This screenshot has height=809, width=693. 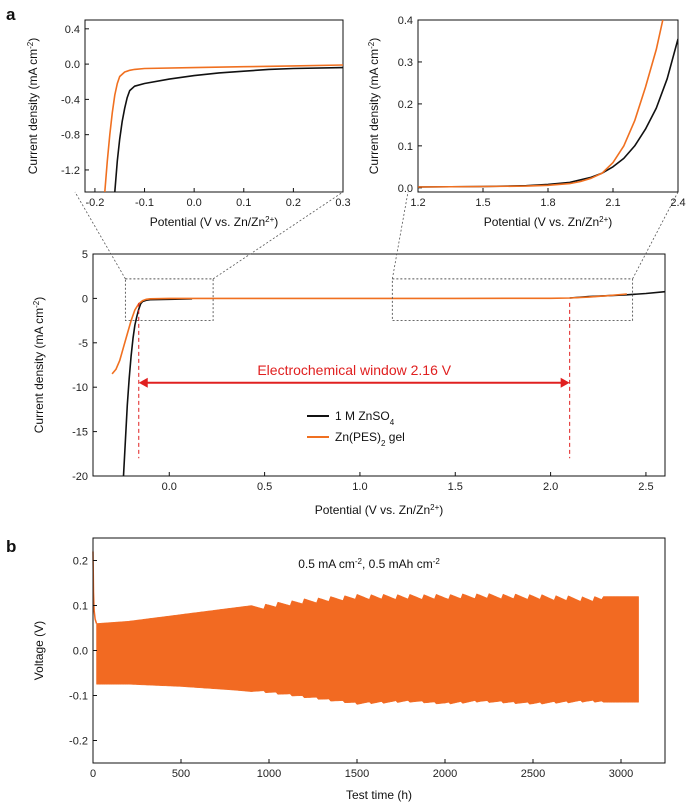 I want to click on inset-right-xtick-label: 1.5, so click(x=482, y=203).